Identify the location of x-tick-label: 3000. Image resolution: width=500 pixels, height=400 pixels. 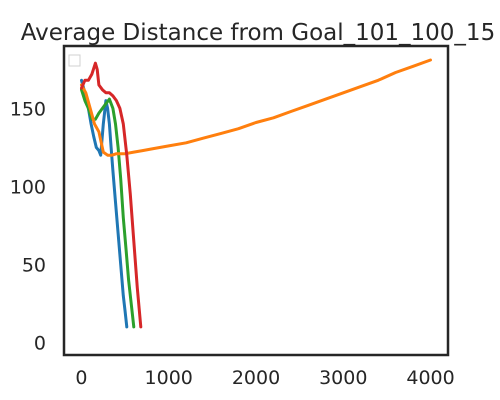
(343, 378).